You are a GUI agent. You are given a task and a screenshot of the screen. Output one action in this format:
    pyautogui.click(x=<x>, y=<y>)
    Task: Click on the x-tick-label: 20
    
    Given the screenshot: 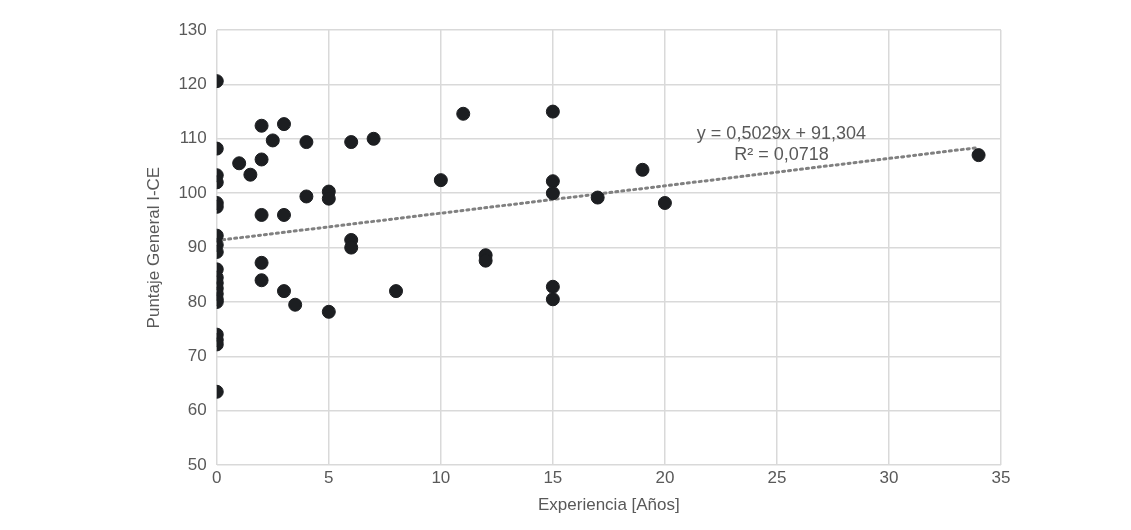 What is the action you would take?
    pyautogui.click(x=665, y=478)
    